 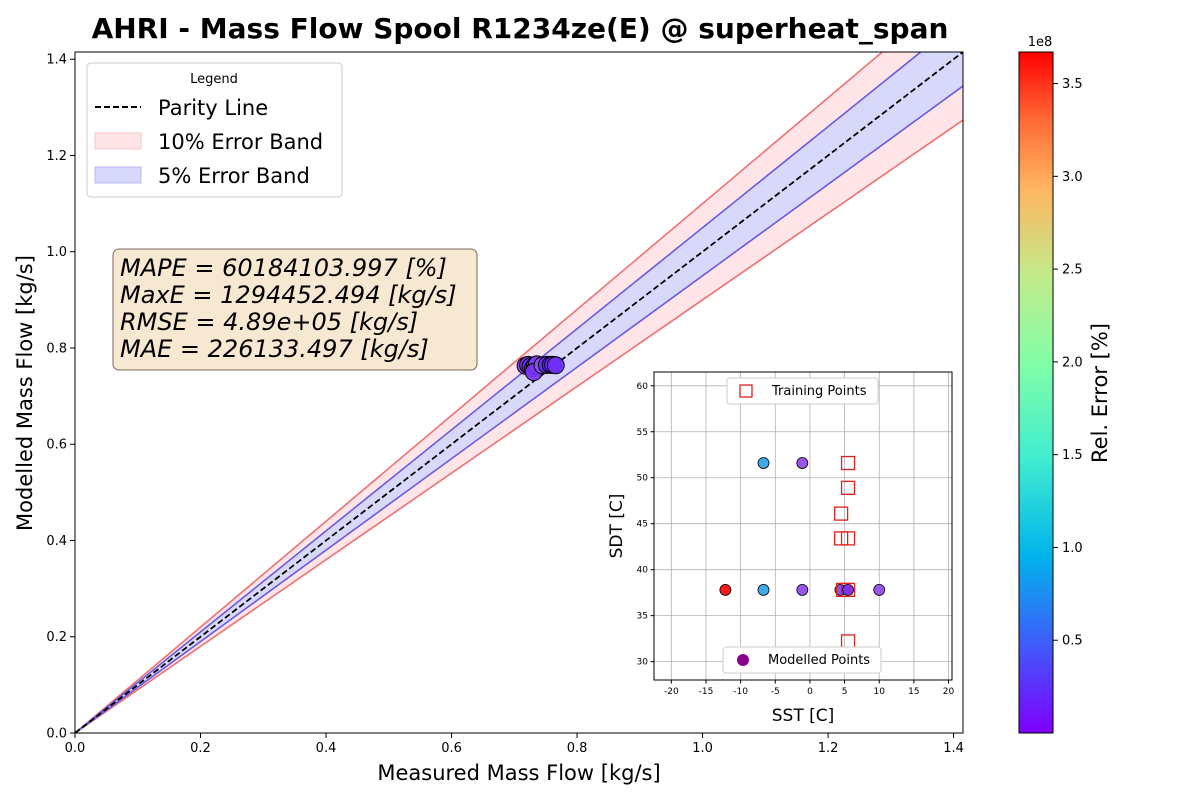 I want to click on inset-x-ticks: -20 -15 -10 -5 0 5 10 15 20, so click(x=809, y=688).